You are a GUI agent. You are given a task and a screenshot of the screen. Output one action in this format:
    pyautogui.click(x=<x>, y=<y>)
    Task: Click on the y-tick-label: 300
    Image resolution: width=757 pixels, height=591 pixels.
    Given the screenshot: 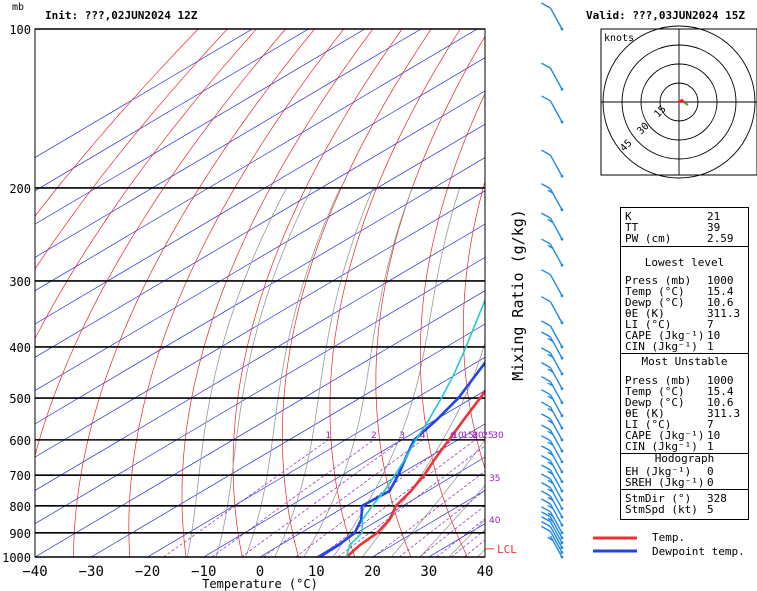 What is the action you would take?
    pyautogui.click(x=20, y=282)
    